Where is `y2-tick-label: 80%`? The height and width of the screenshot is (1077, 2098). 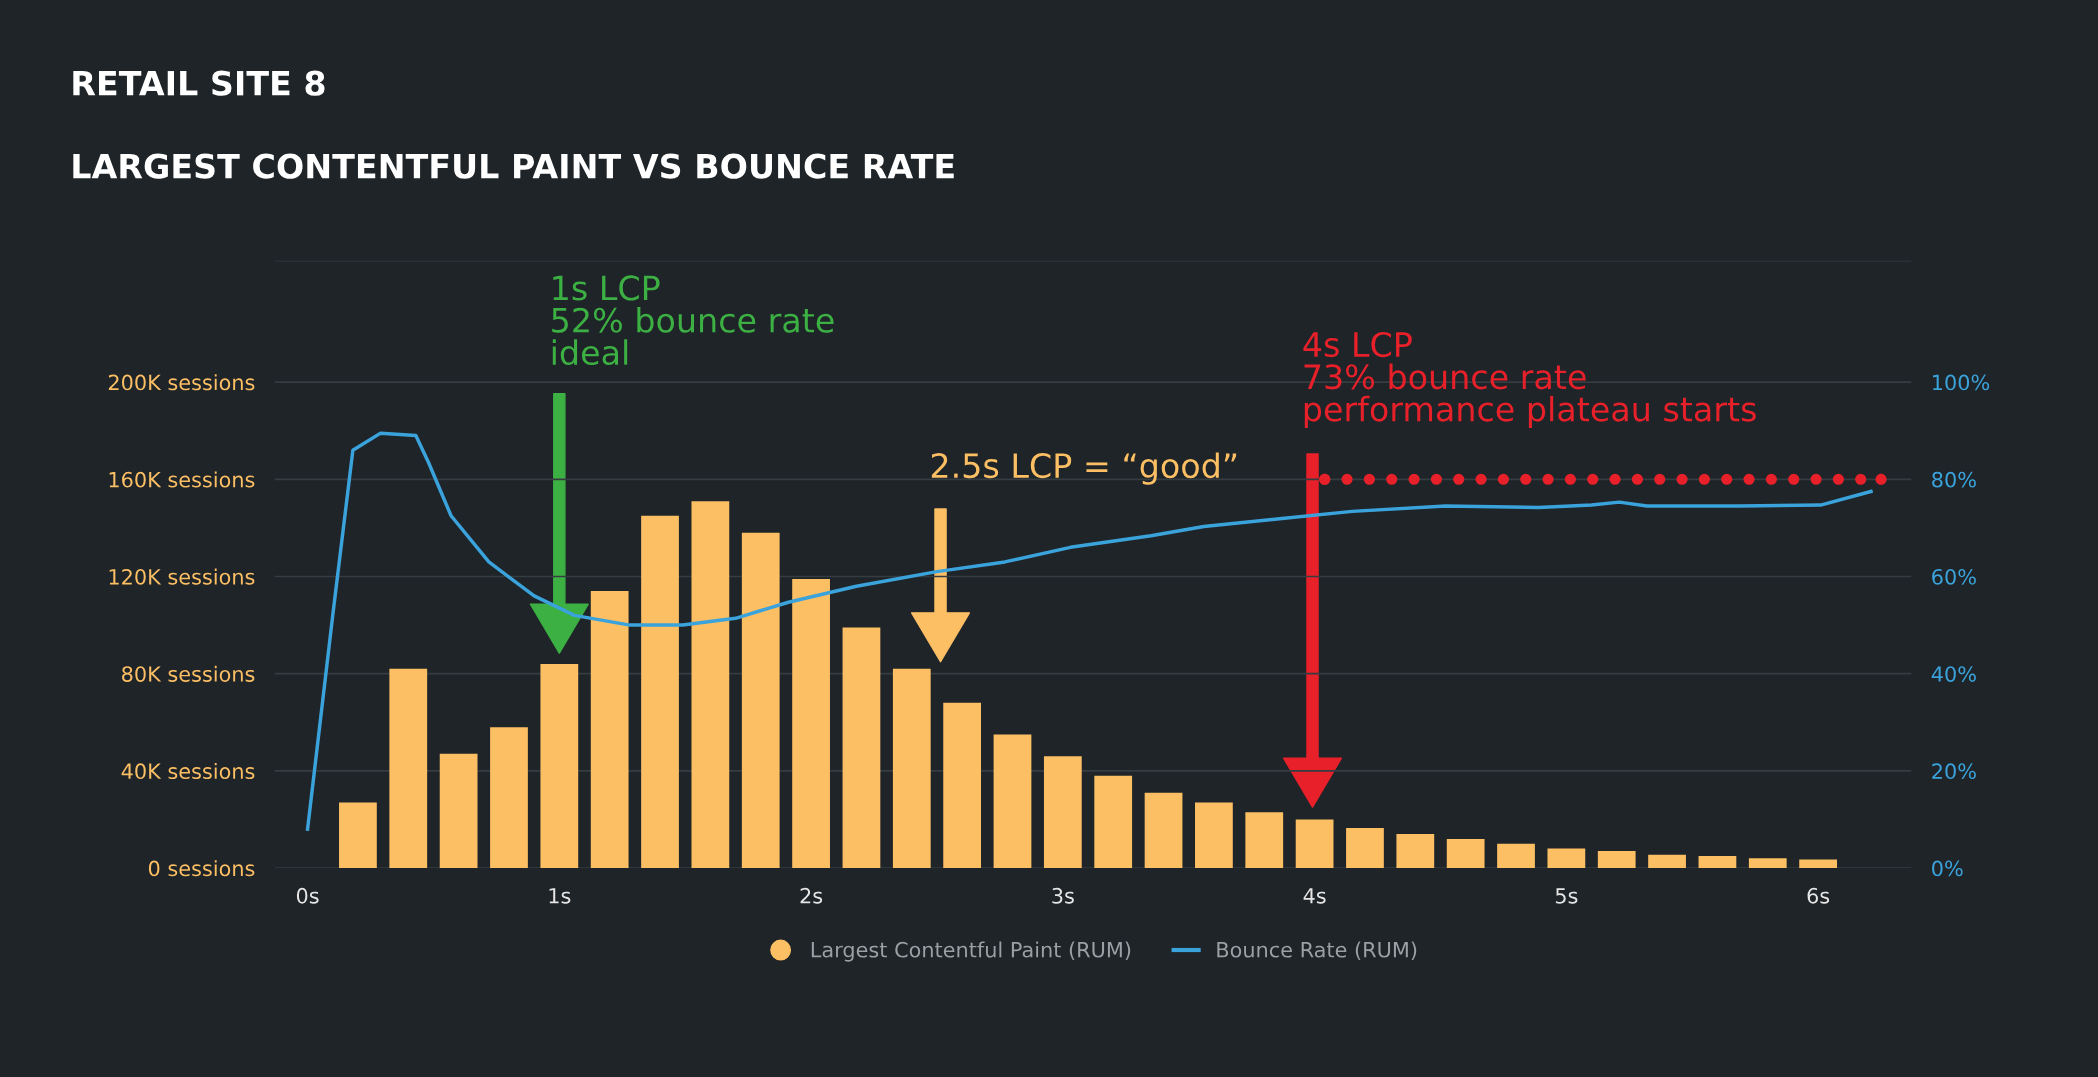 y2-tick-label: 80% is located at coordinates (1954, 479).